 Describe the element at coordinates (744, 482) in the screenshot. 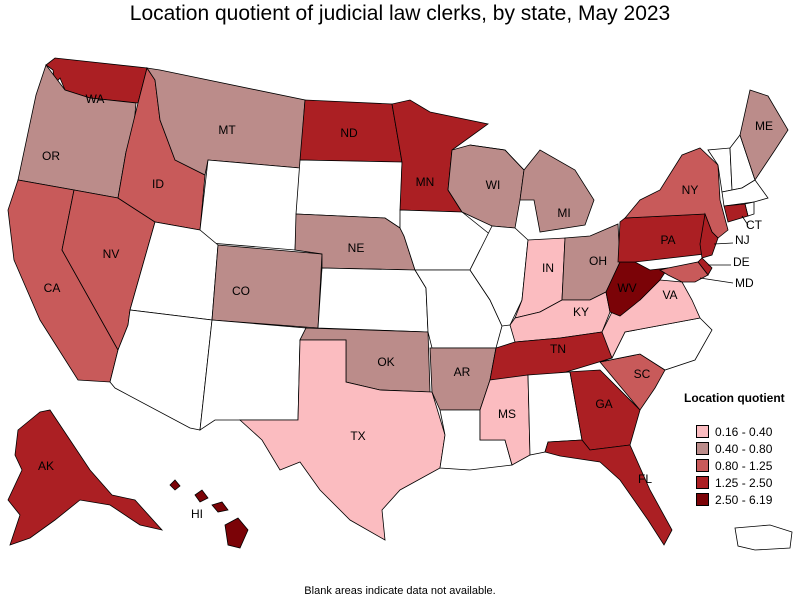

I see `legend-label: 1.25 - 2.50` at that location.